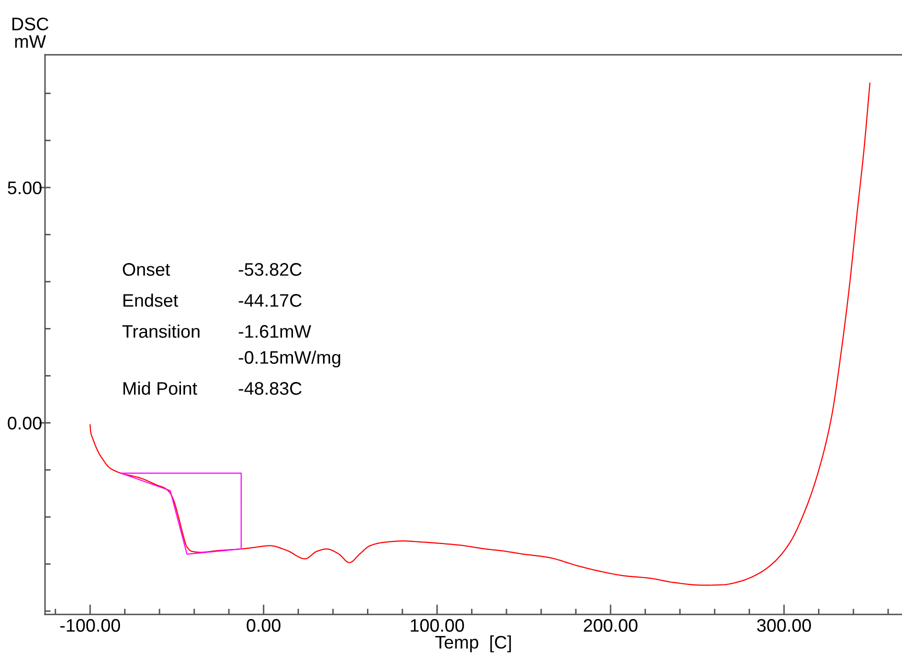 Image resolution: width=902 pixels, height=660 pixels. Describe the element at coordinates (160, 388) in the screenshot. I see `annotation: Mid Point` at that location.